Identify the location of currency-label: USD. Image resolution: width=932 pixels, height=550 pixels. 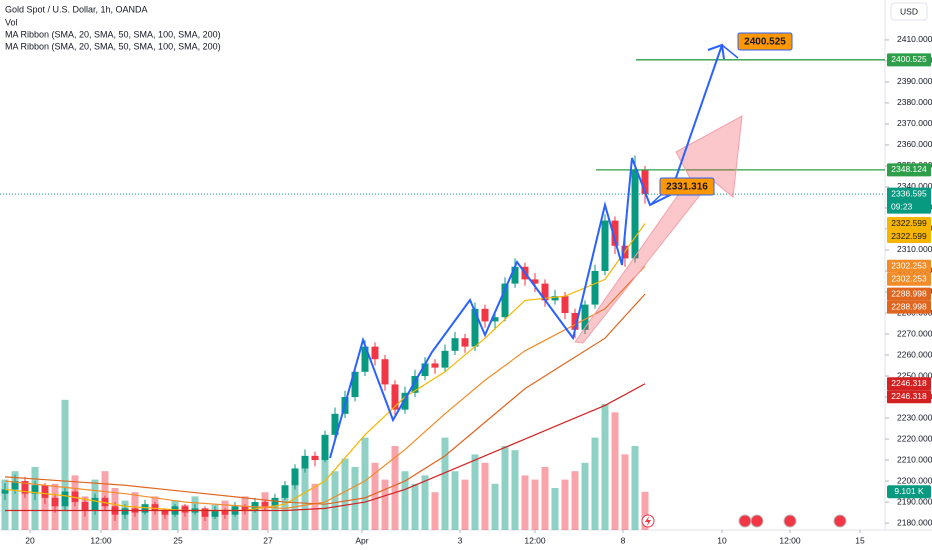
(909, 11).